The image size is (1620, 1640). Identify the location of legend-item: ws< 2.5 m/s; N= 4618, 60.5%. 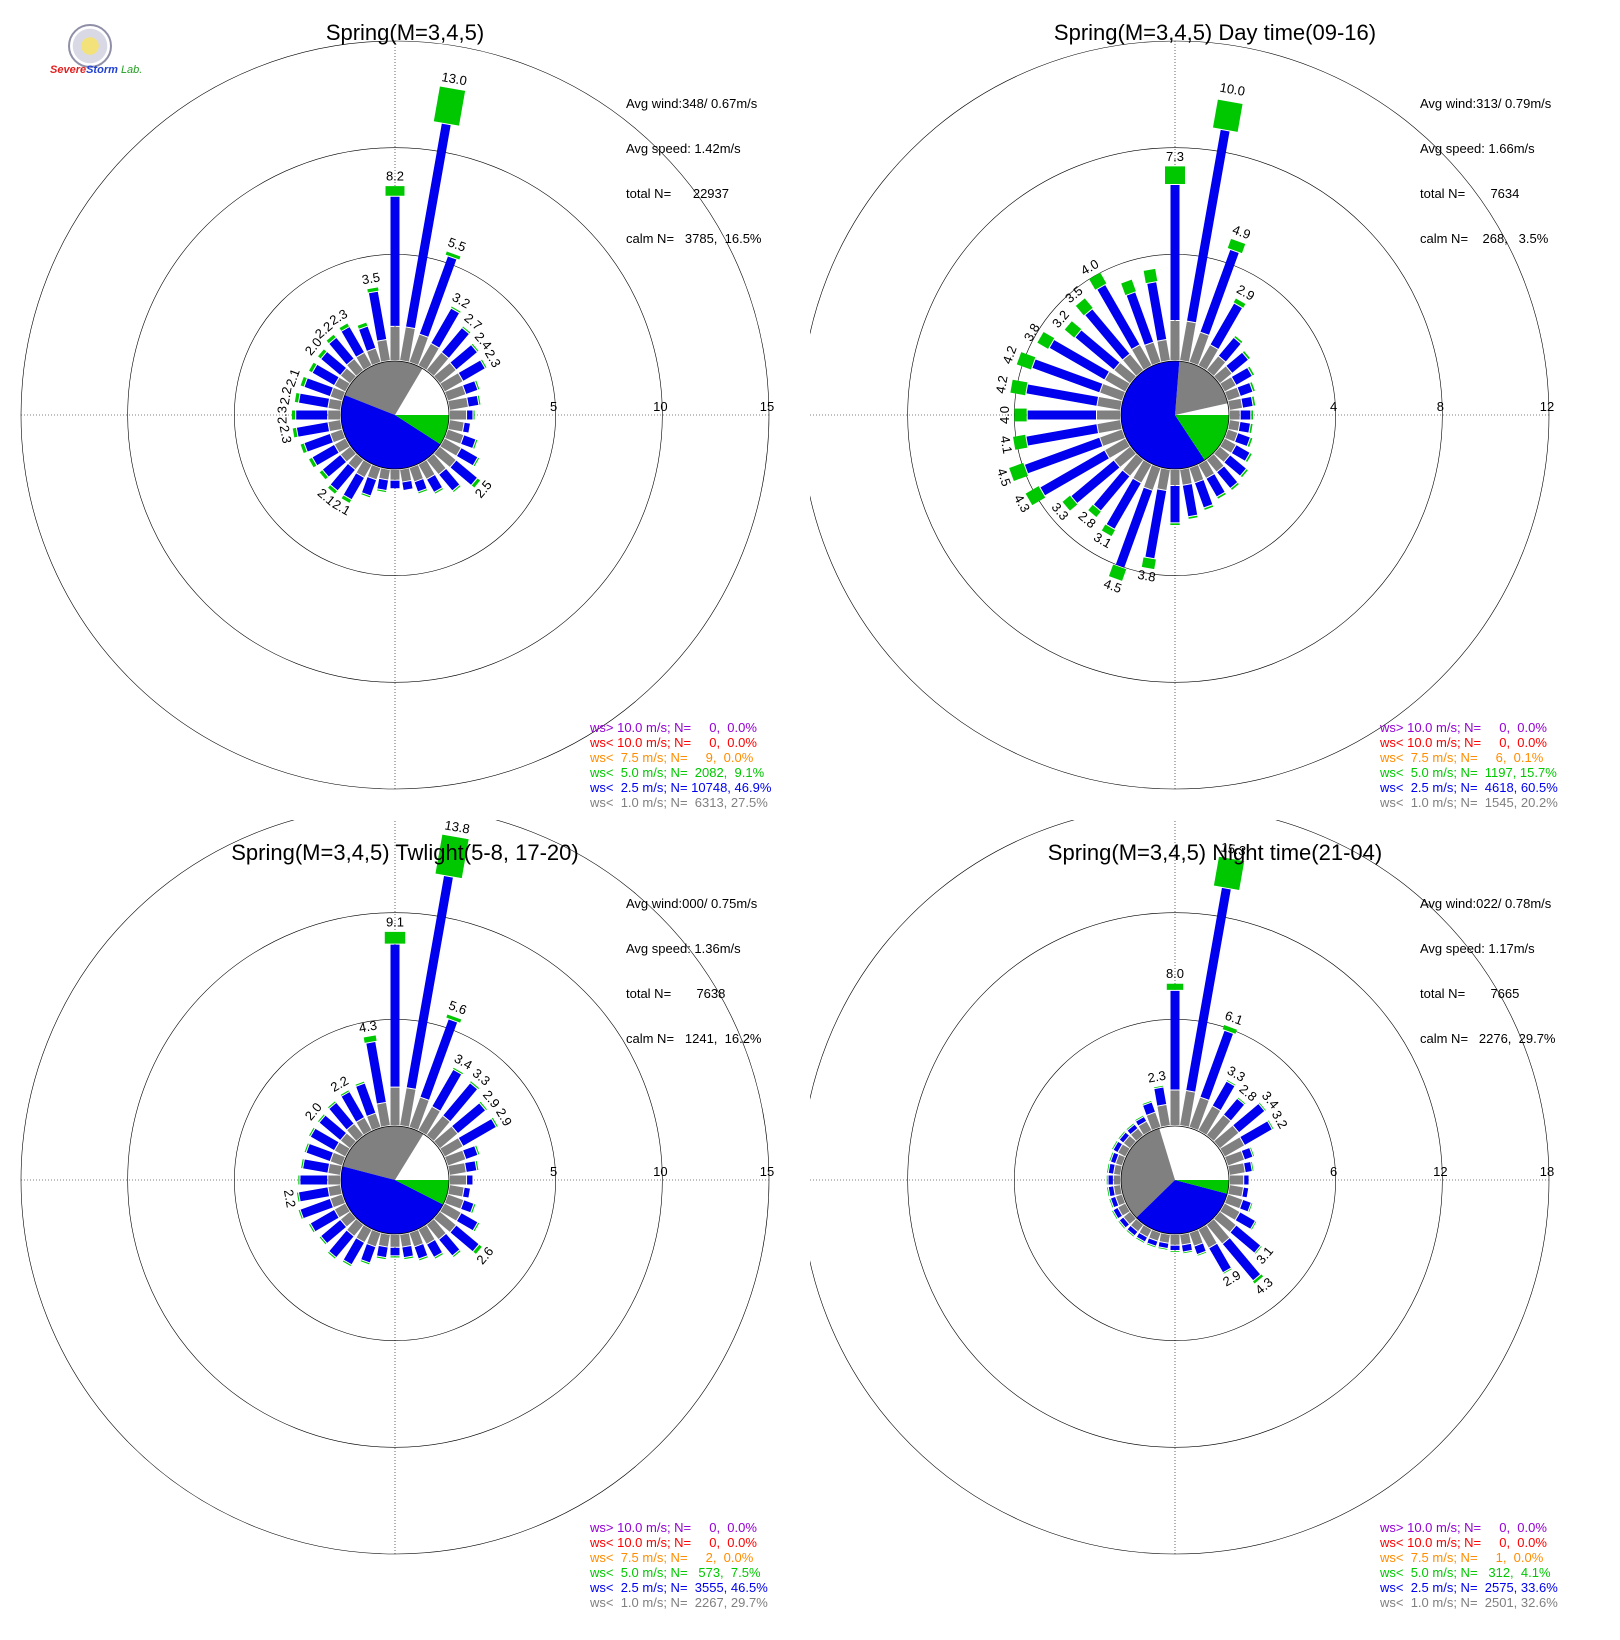
(1469, 787).